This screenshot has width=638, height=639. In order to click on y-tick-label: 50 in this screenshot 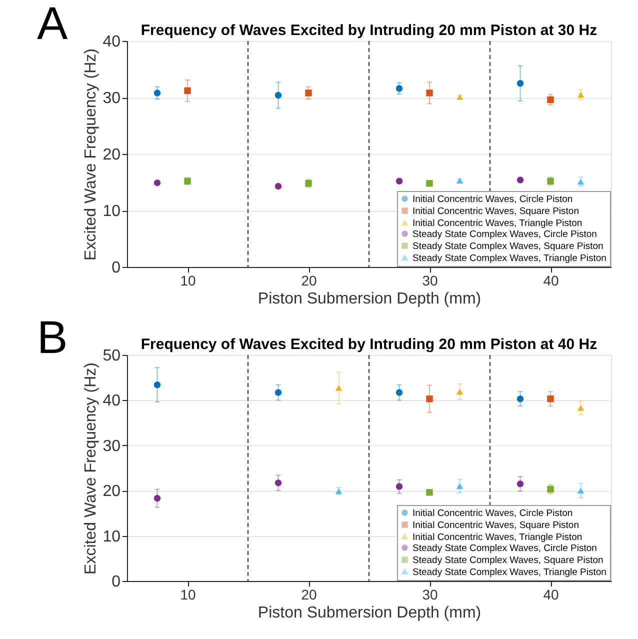, I will do `click(111, 356)`.